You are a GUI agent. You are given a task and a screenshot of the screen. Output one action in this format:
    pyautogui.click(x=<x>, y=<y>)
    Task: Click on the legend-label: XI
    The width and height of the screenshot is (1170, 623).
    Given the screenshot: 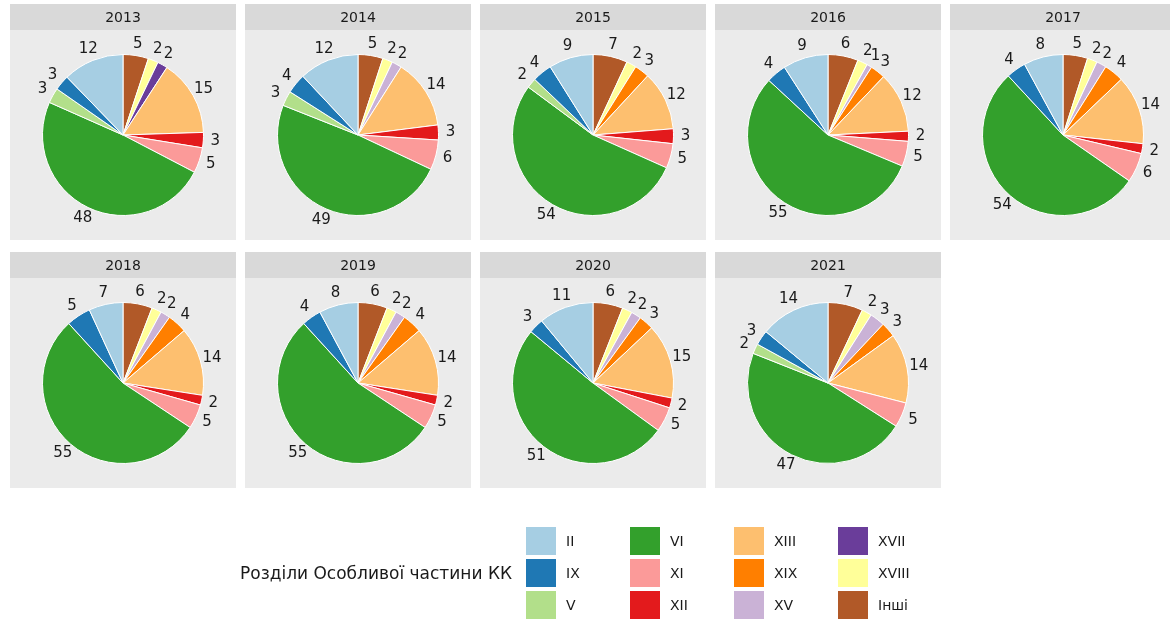 What is the action you would take?
    pyautogui.click(x=677, y=573)
    